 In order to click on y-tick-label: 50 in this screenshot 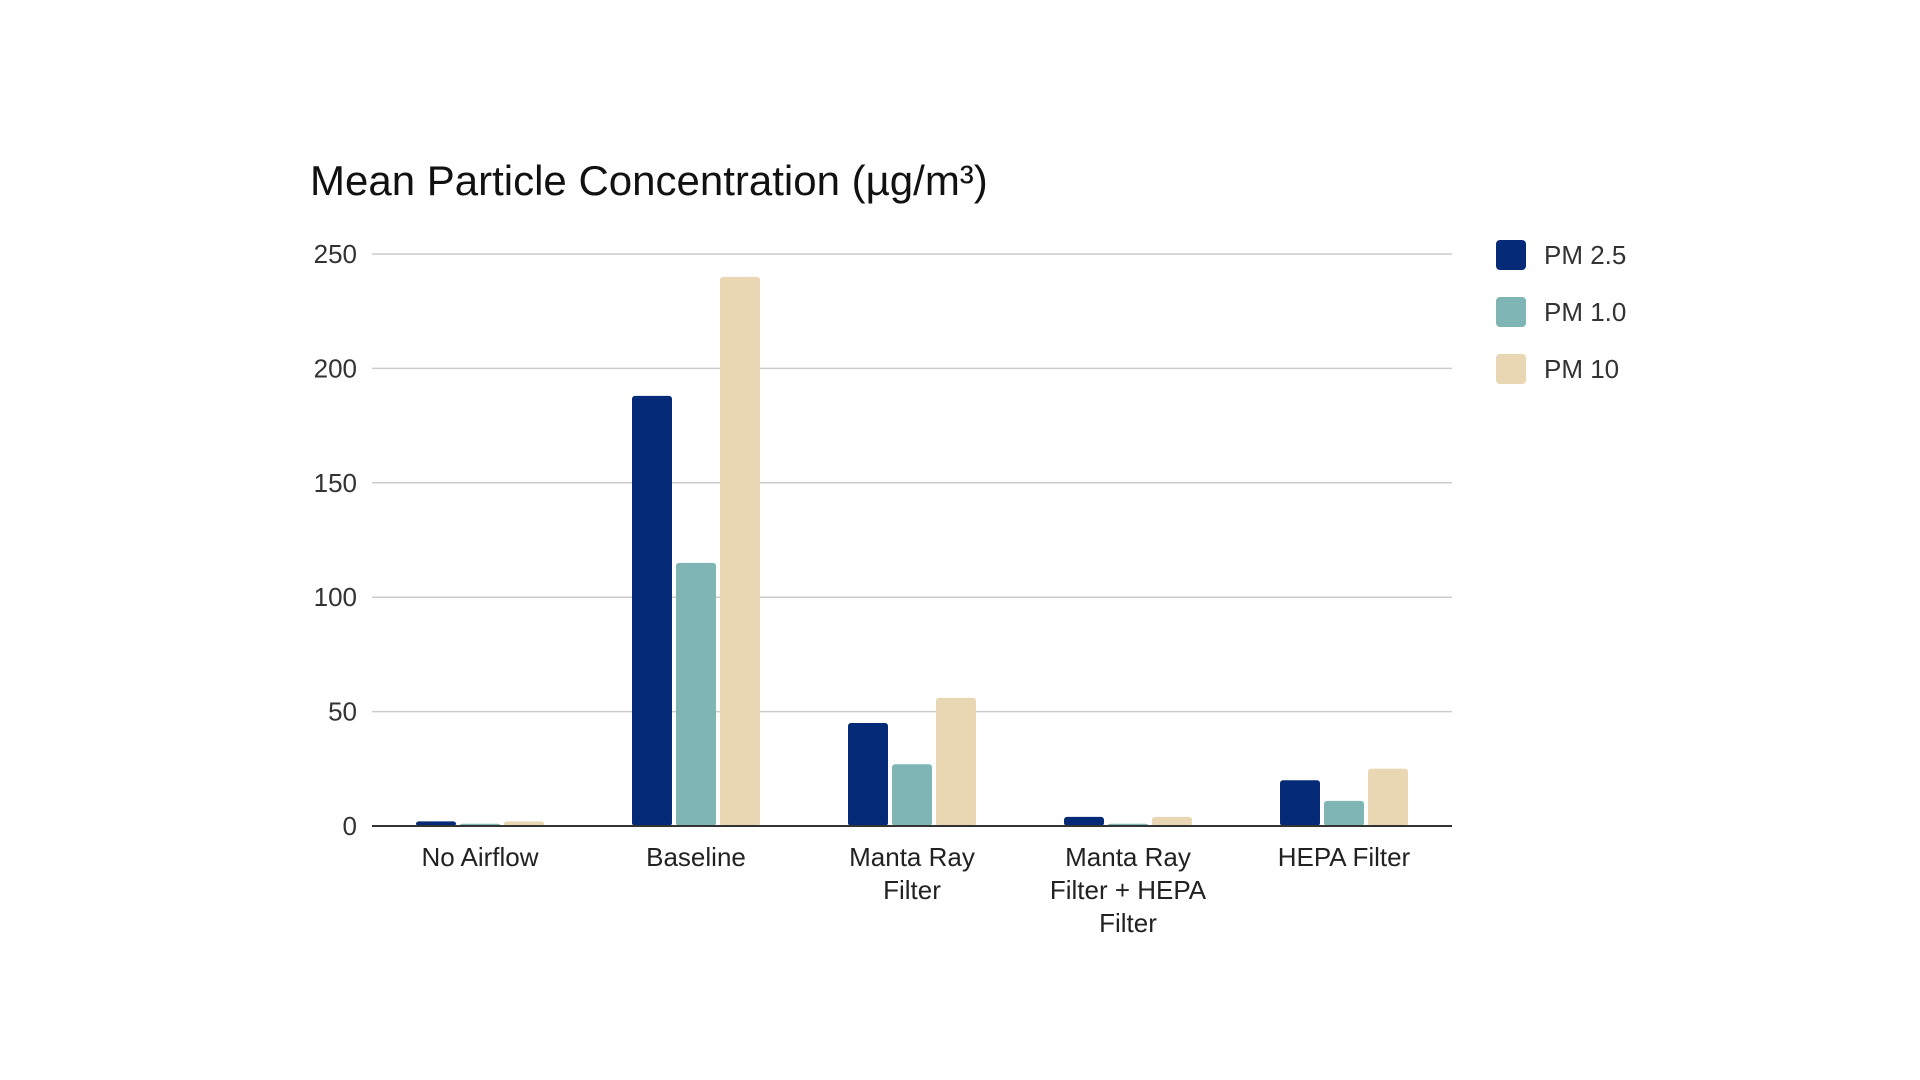, I will do `click(342, 712)`.